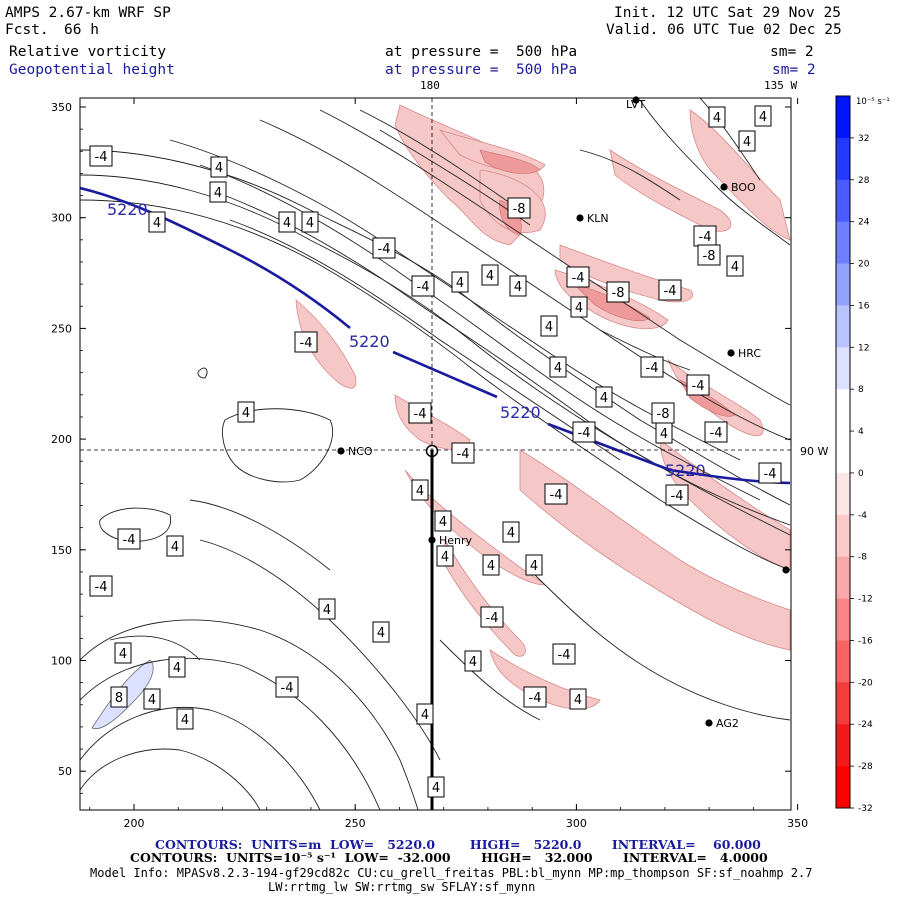 Image resolution: width=900 pixels, height=900 pixels. What do you see at coordinates (65, 771) in the screenshot?
I see `y-tick-label: 50` at bounding box center [65, 771].